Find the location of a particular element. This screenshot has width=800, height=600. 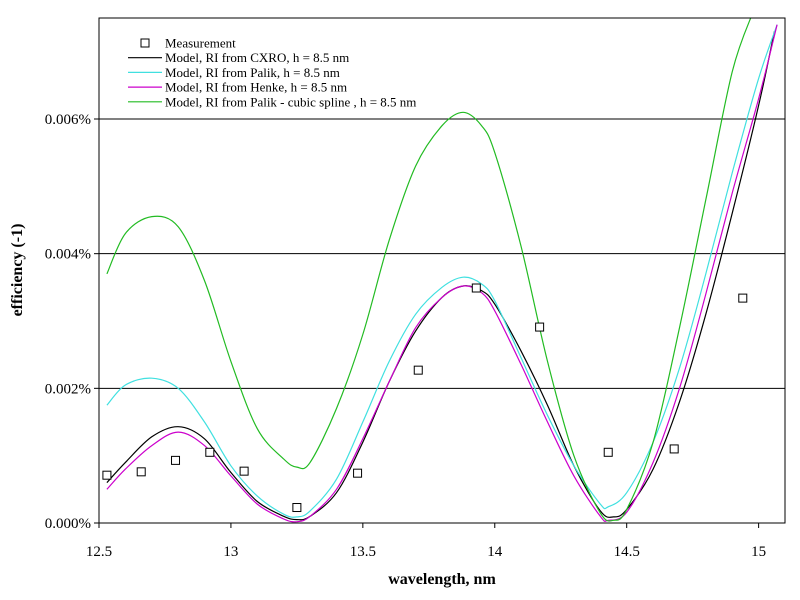

legend-label: Measurement is located at coordinates (200, 43).